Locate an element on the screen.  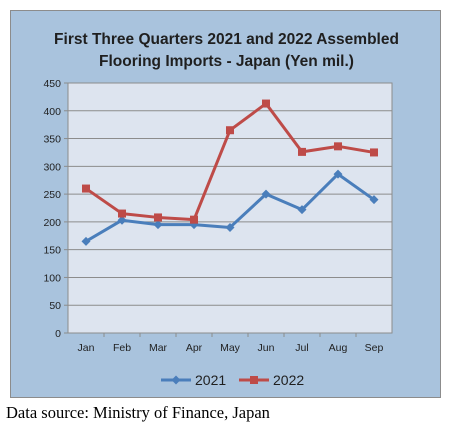
x-tick-label: Jan is located at coordinates (86, 348).